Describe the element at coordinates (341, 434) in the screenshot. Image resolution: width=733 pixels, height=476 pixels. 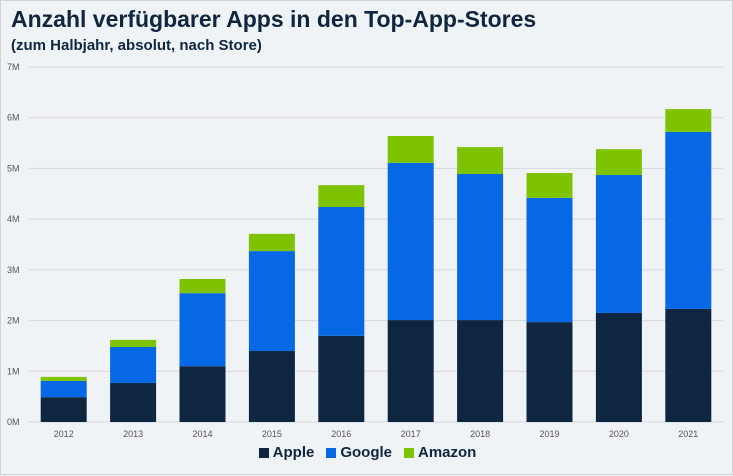
I see `x-tick-label: 2016` at that location.